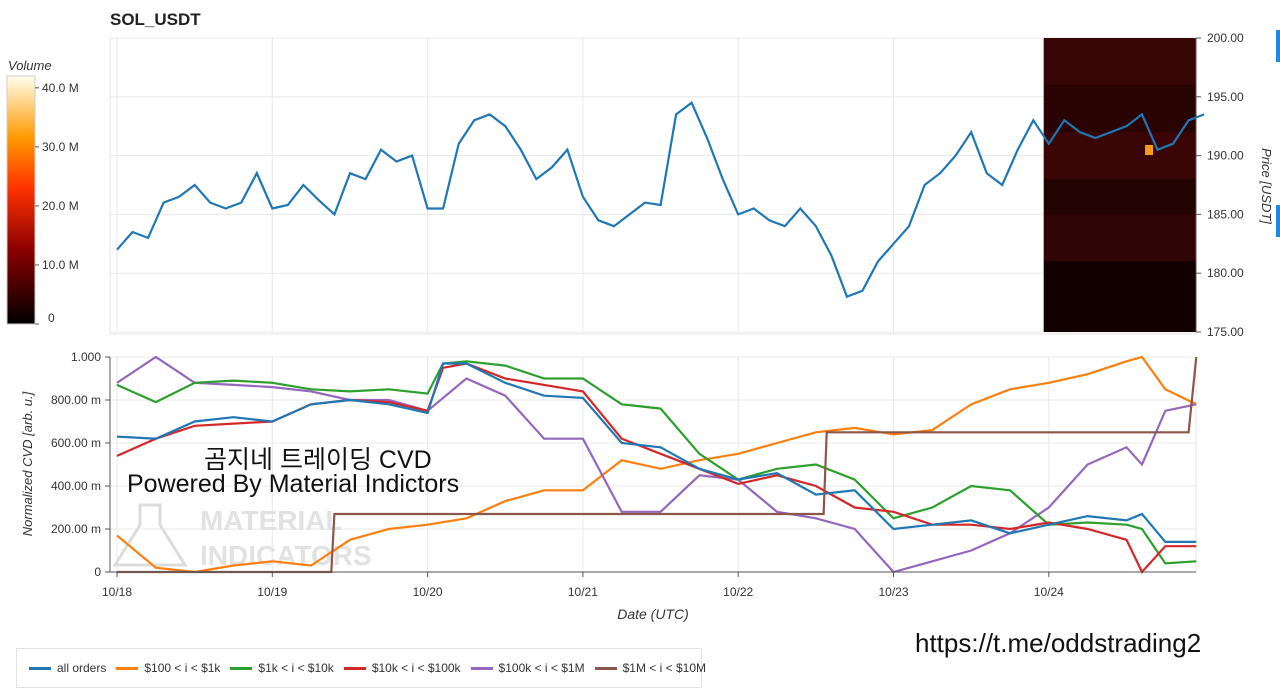  I want to click on x-tick-label: 10/20, so click(428, 592).